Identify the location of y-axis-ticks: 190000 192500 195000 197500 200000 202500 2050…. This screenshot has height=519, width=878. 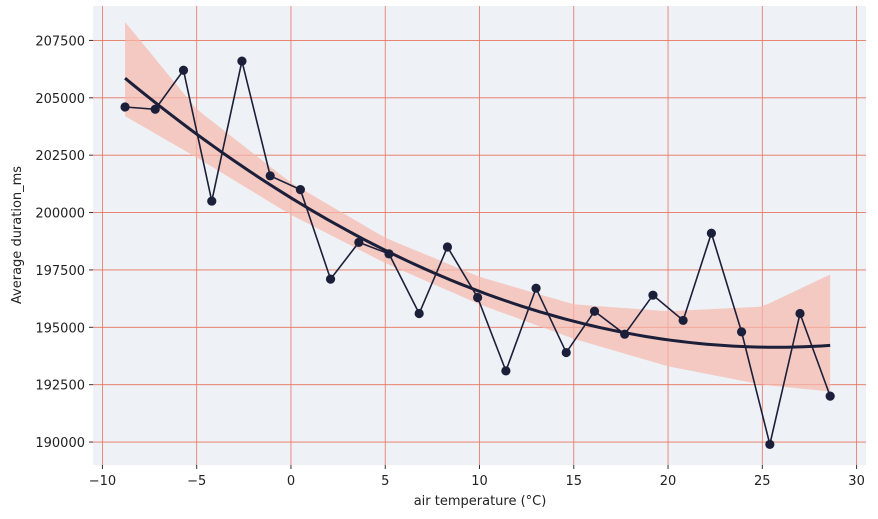
(64, 242).